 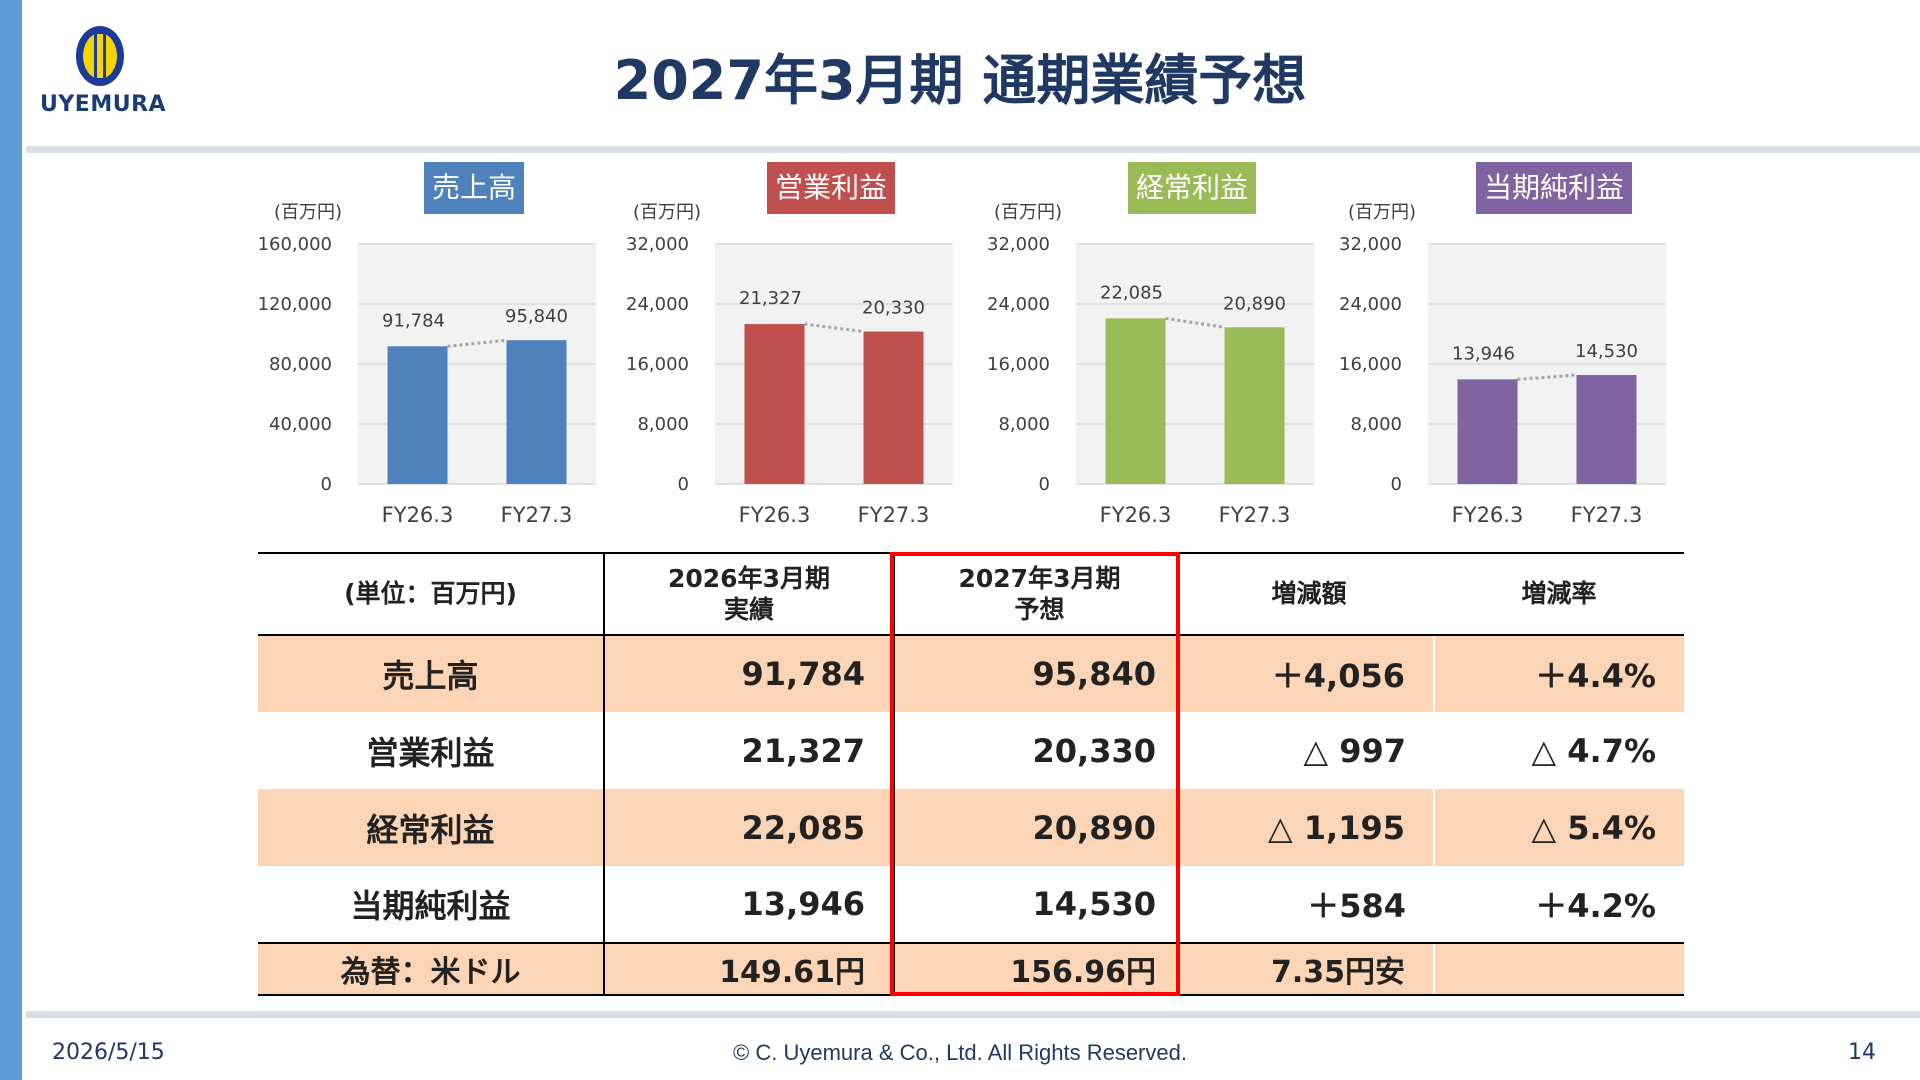 I want to click on chart-title: 営業利益, so click(x=831, y=188).